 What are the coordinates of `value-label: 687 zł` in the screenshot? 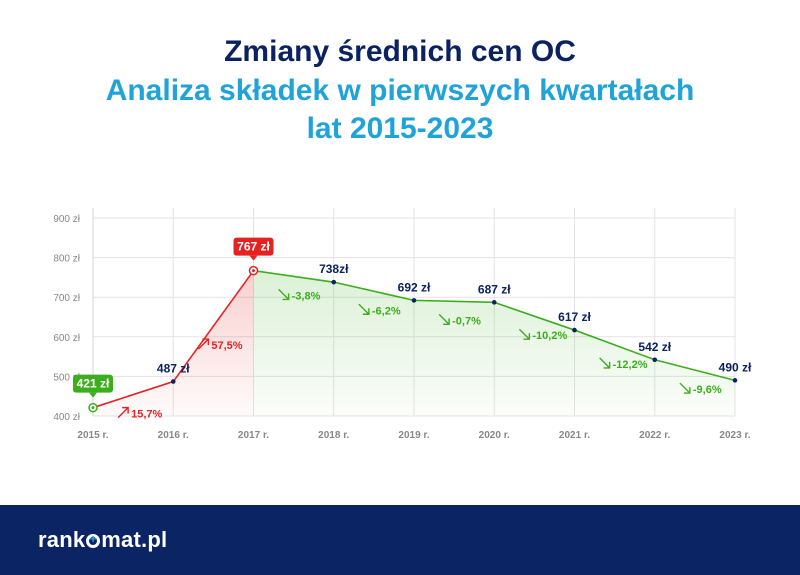 It's located at (494, 289).